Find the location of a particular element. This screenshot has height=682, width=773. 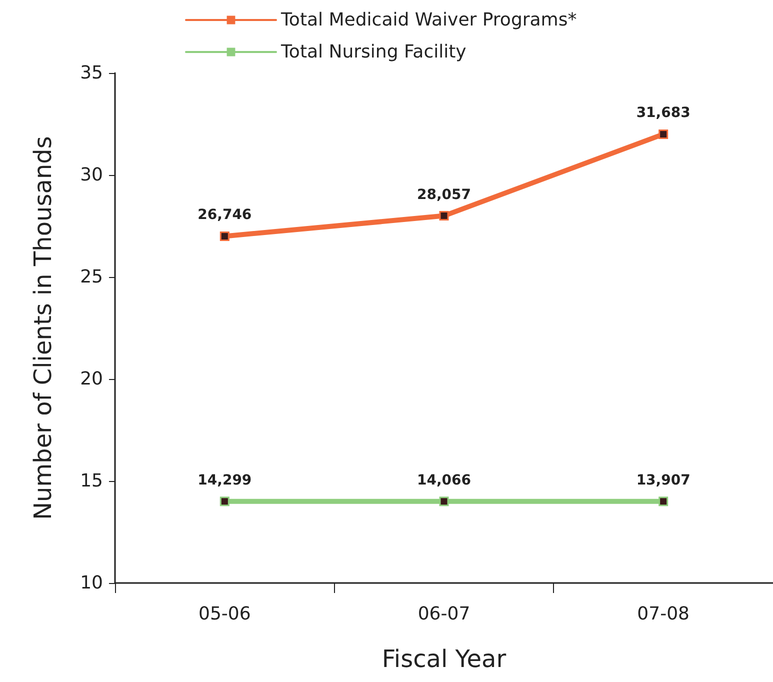

x-tick-label: 05-06 is located at coordinates (224, 614).